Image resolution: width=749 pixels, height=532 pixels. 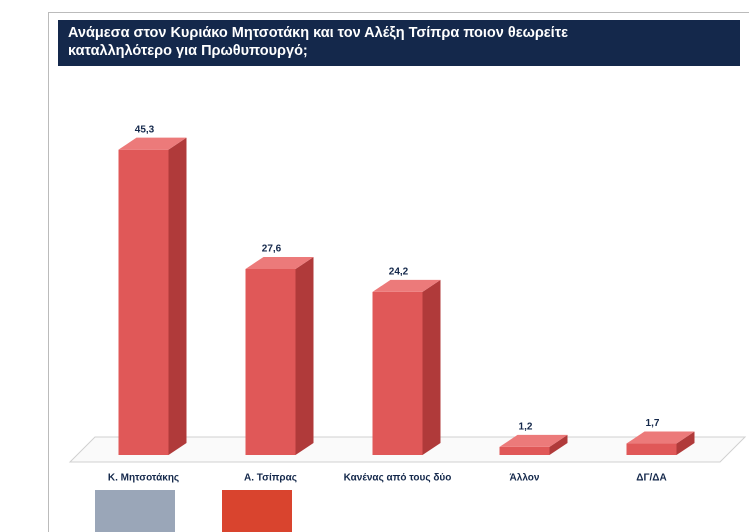 I want to click on value-label: 45,3, so click(x=145, y=129).